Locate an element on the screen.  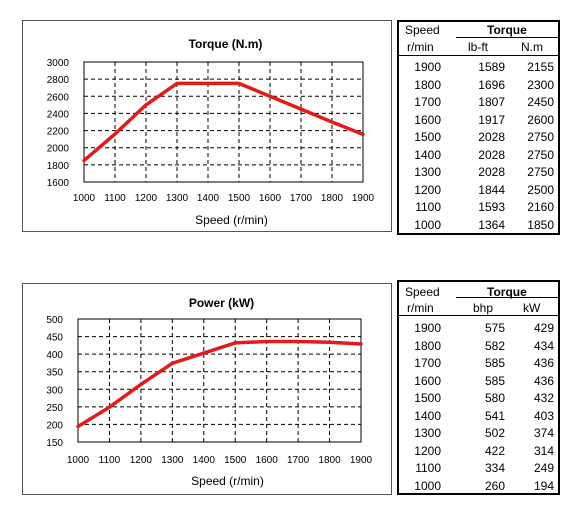
value-cell-2: 2155 is located at coordinates (540, 67).